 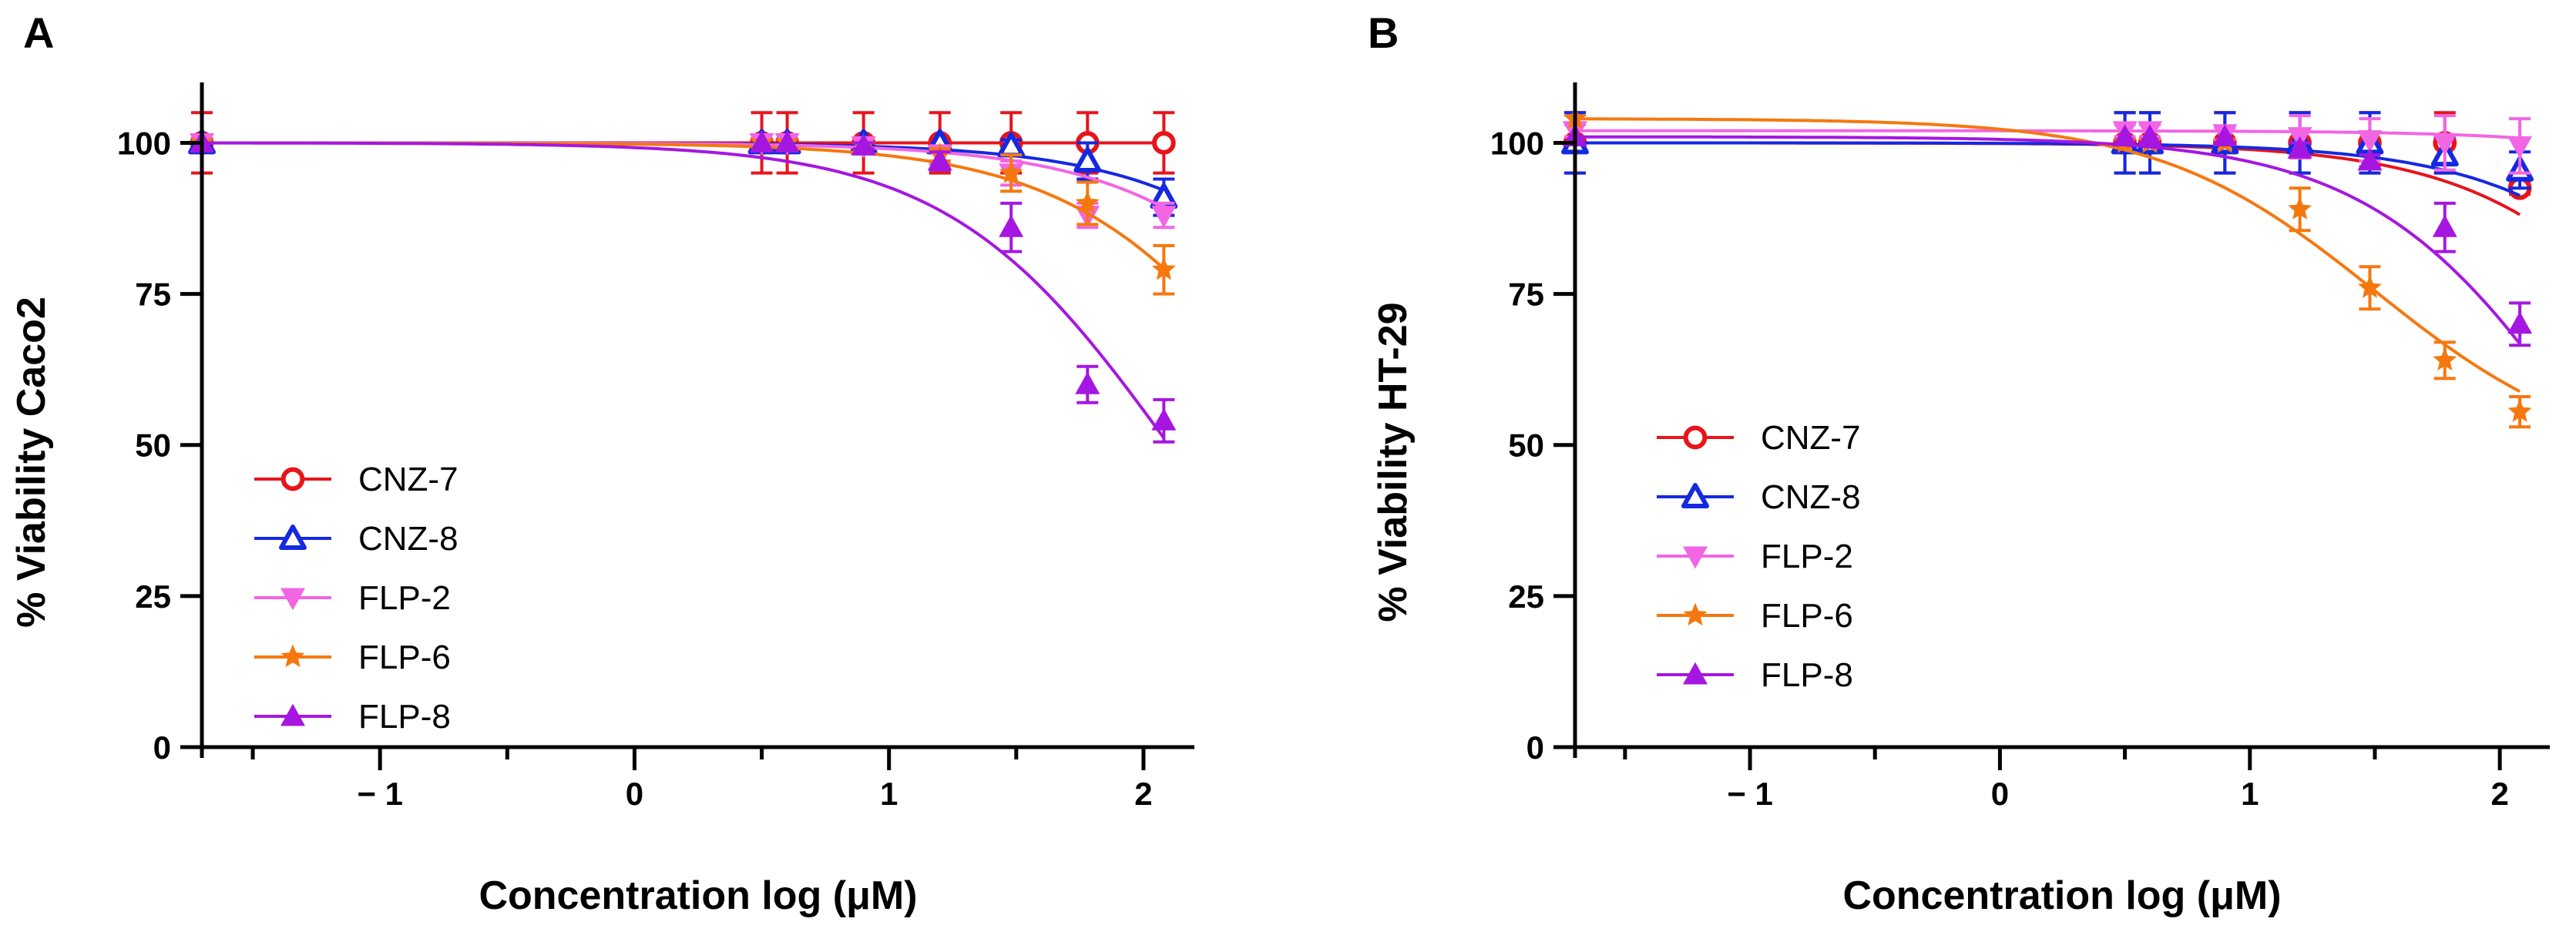 I want to click on y-axis-title: % Viability Caco2, so click(x=31, y=462).